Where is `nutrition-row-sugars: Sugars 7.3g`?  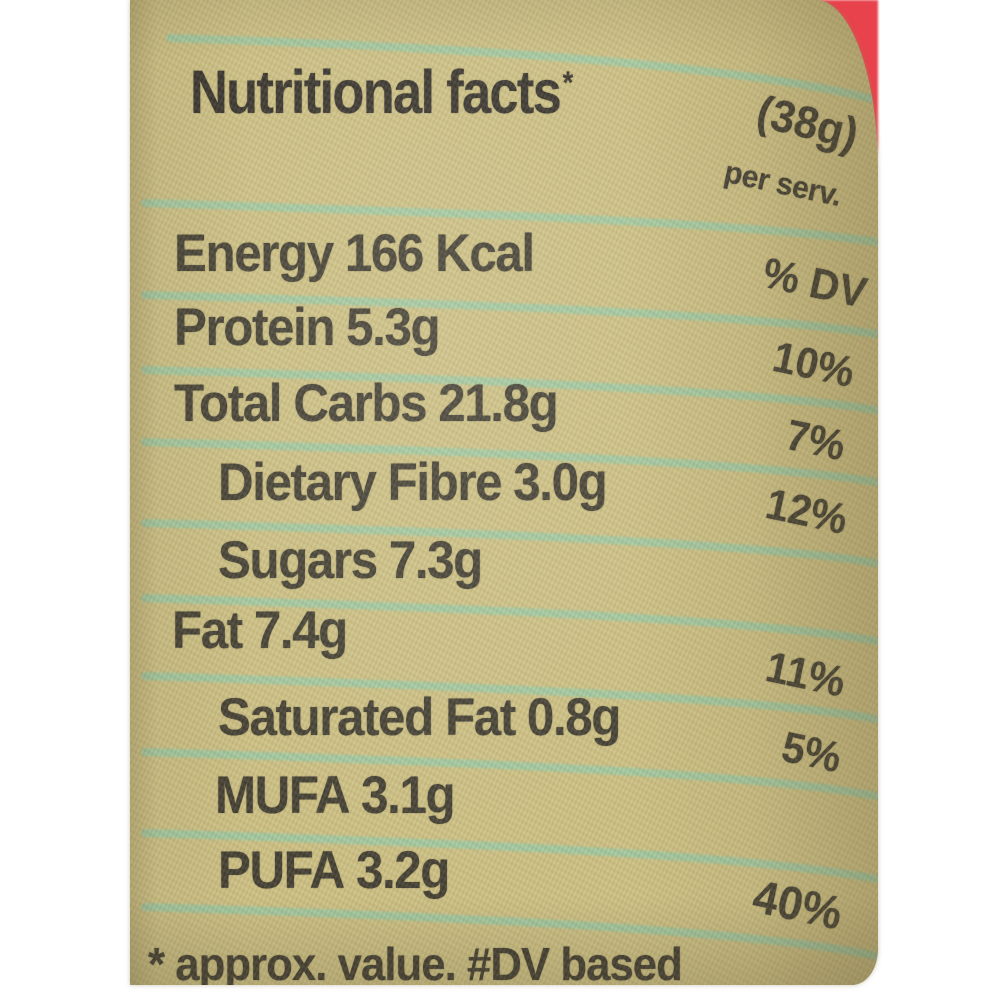 nutrition-row-sugars: Sugars 7.3g is located at coordinates (350, 560).